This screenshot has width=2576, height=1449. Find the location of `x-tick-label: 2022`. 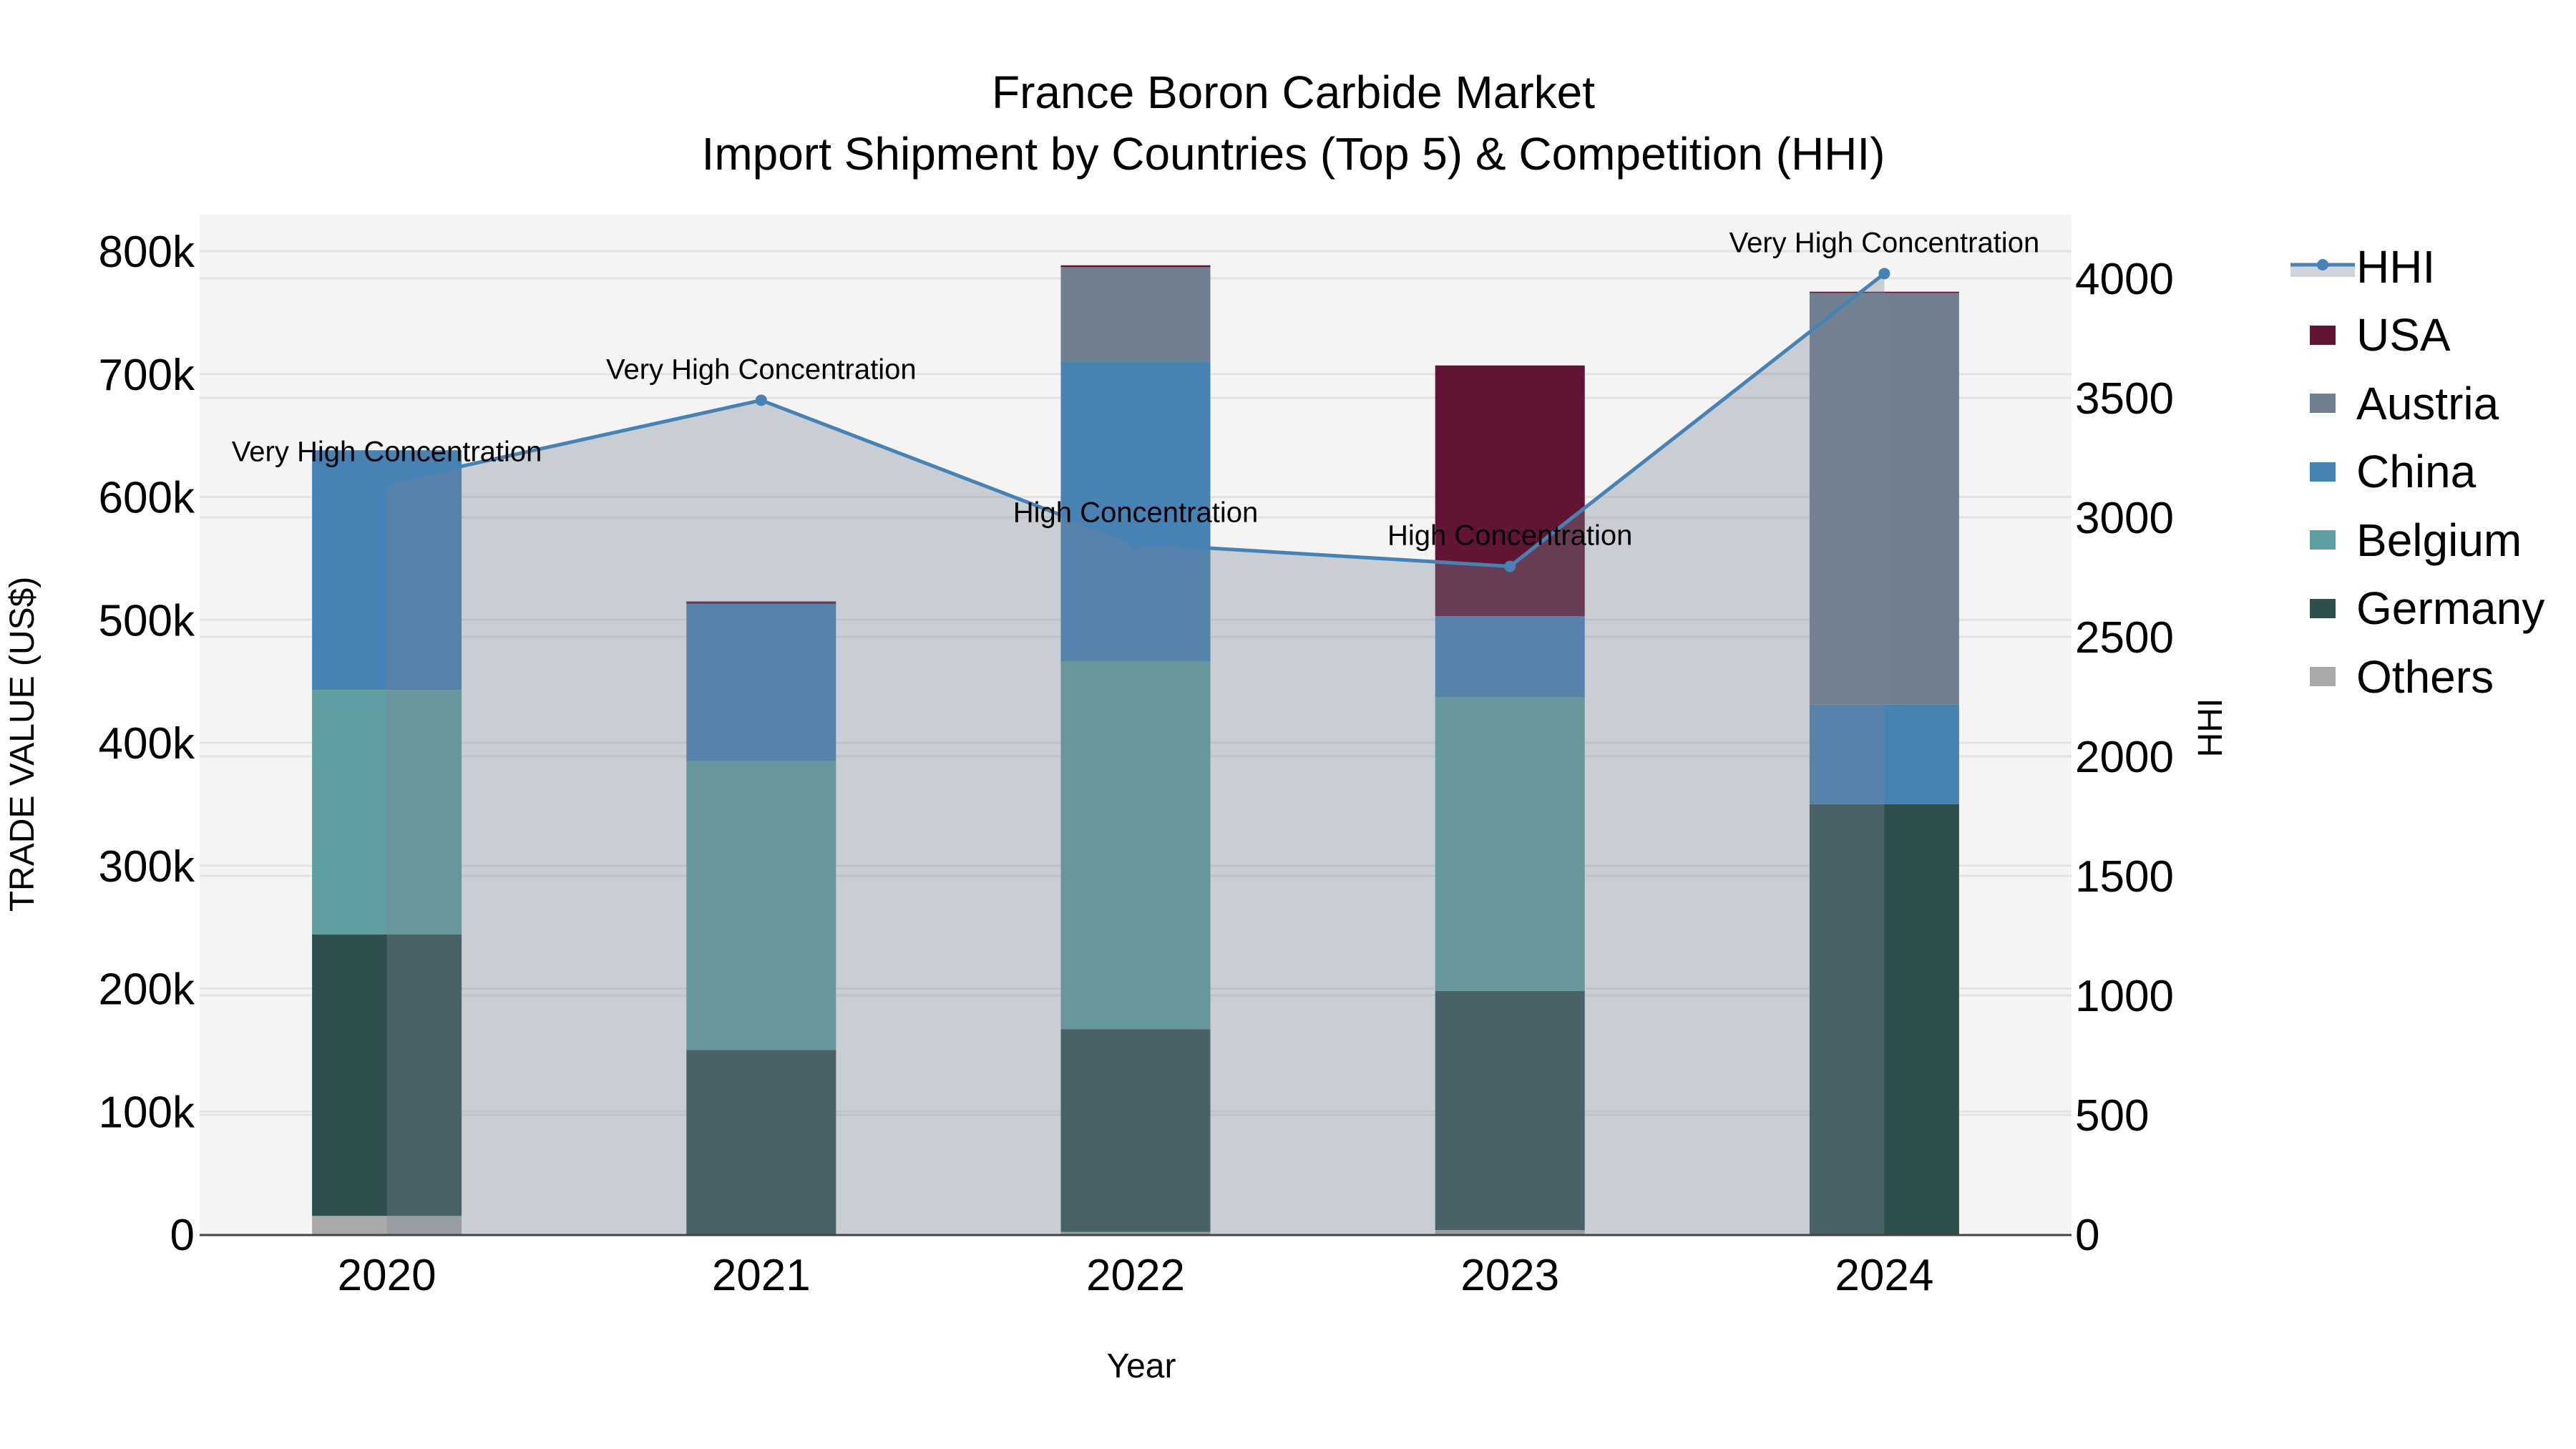

x-tick-label: 2022 is located at coordinates (1135, 1275).